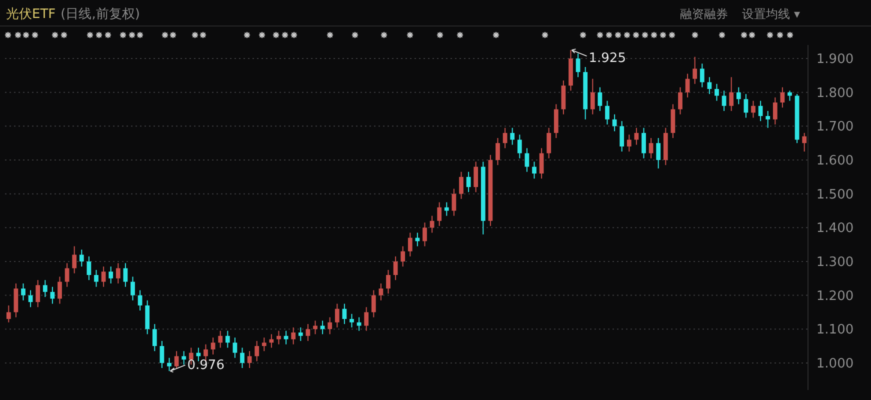 The height and width of the screenshot is (400, 871). I want to click on chart-subtitle: (日线,前复权), so click(100, 14).